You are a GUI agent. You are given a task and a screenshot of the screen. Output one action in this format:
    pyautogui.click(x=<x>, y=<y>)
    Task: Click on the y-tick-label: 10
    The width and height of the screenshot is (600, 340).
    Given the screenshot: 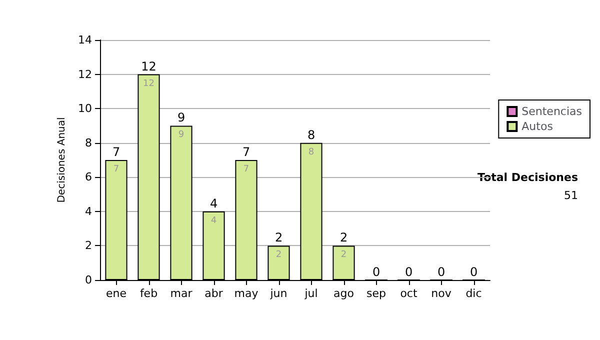 What is the action you would take?
    pyautogui.click(x=85, y=109)
    